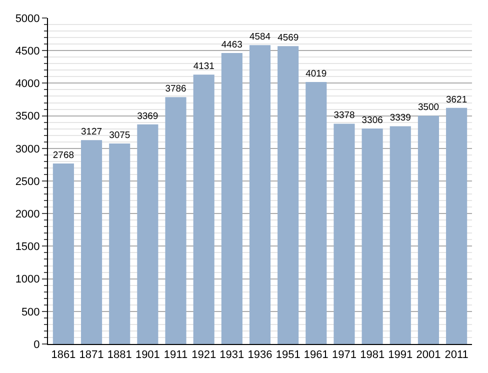 The width and height of the screenshot is (488, 373). What do you see at coordinates (316, 74) in the screenshot?
I see `data-label: 4019` at bounding box center [316, 74].